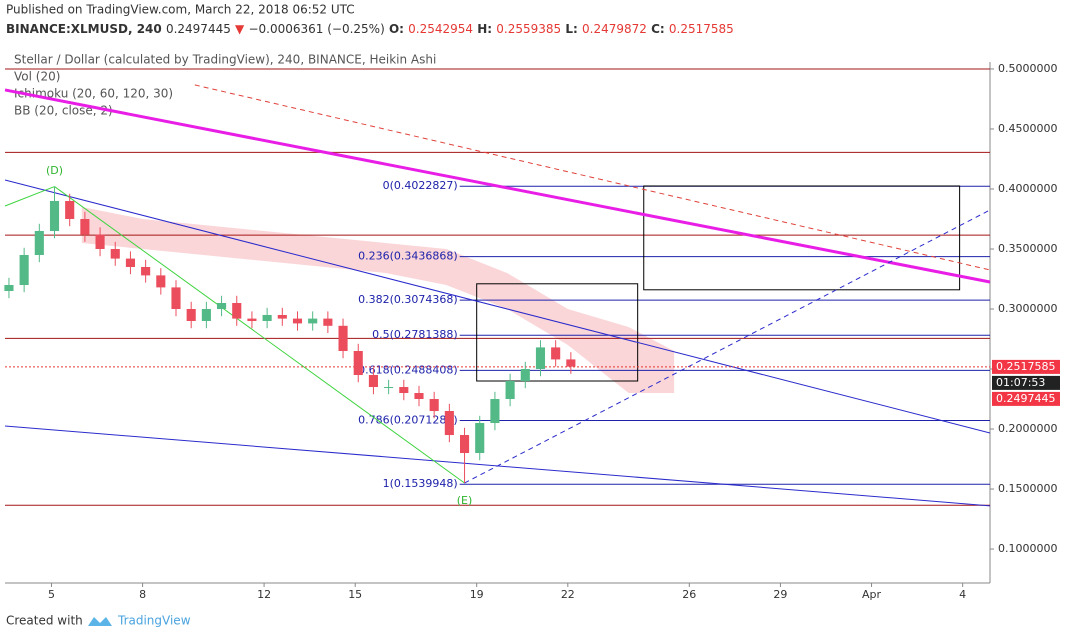 This screenshot has width=1067, height=639. Describe the element at coordinates (658, 29) in the screenshot. I see `ohlc-key: C:` at that location.